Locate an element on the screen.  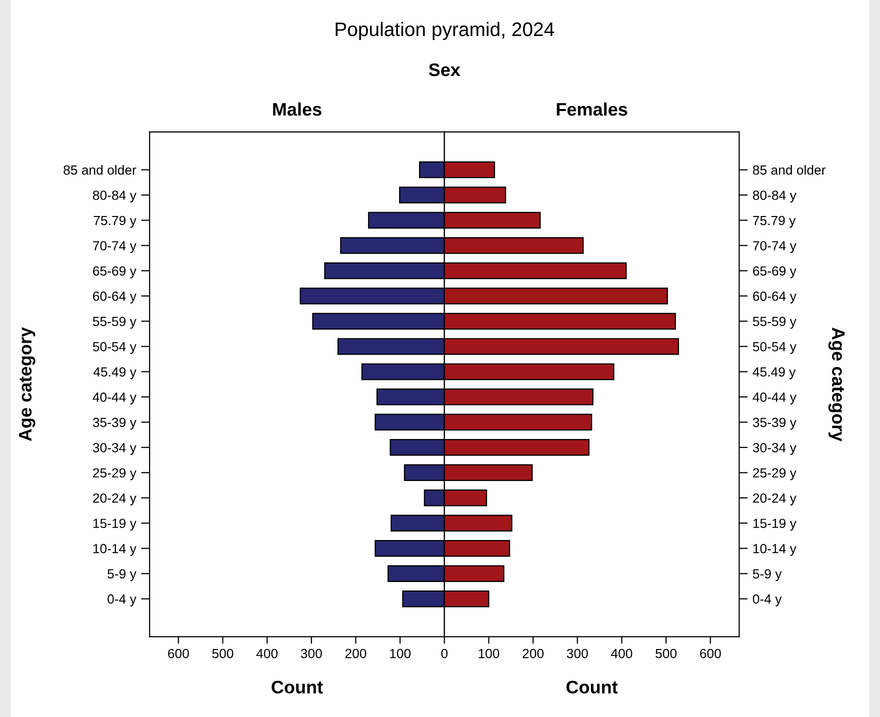
chart-title: Population pyramid, 2024 is located at coordinates (445, 31).